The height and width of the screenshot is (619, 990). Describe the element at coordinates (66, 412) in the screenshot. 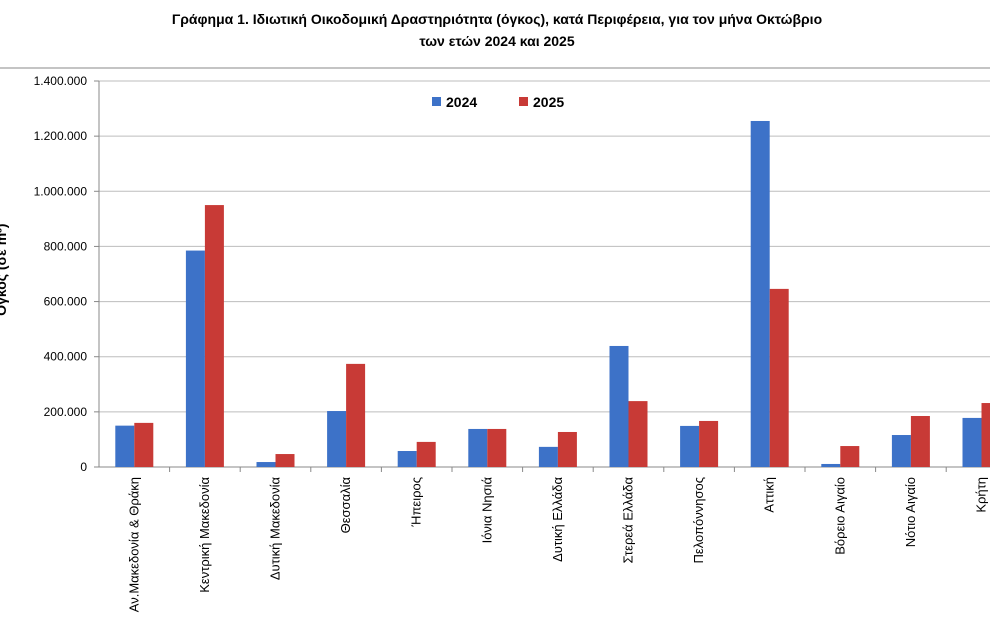

I see `y-tick-label: 200.000` at that location.